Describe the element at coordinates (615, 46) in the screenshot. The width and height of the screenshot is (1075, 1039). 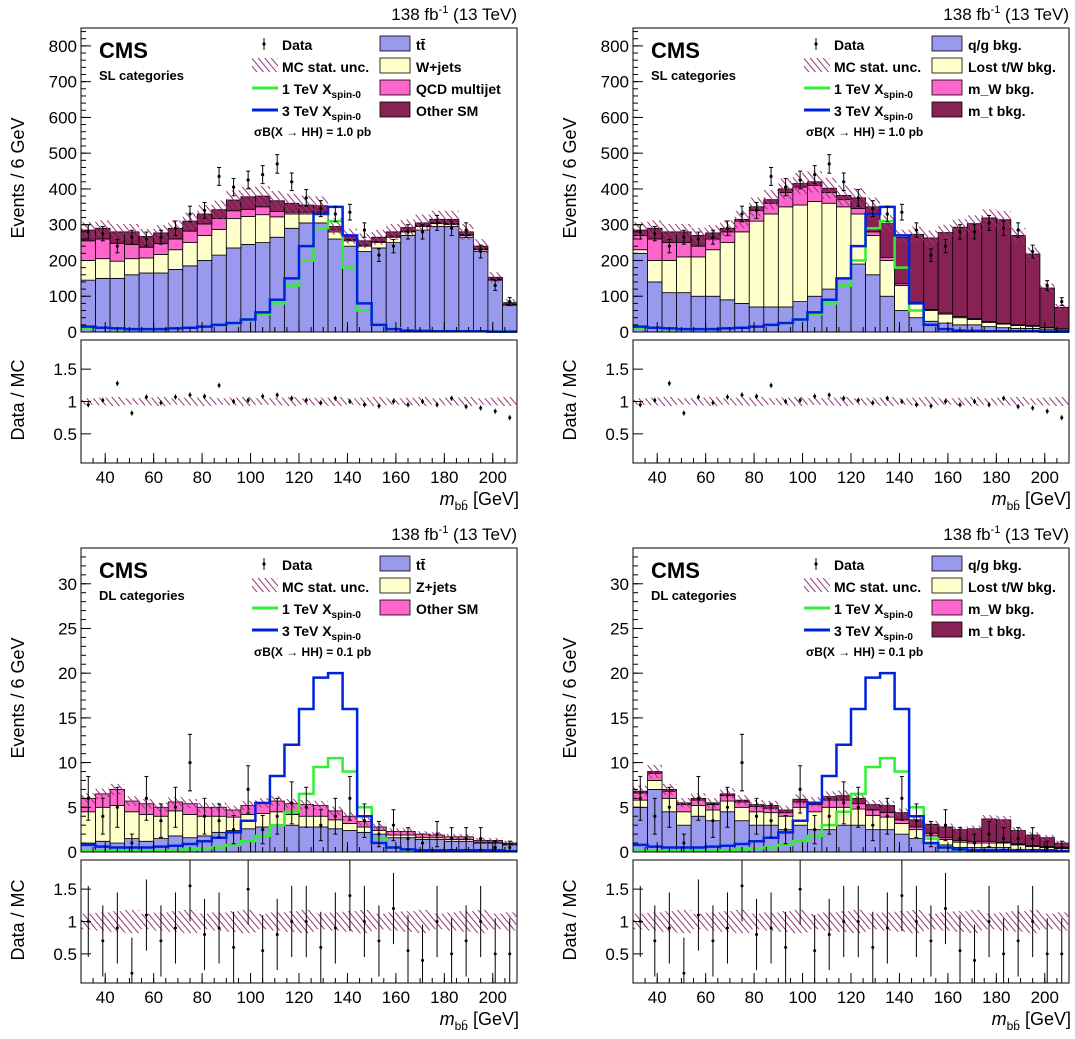
I see `y-tick-label: 800` at that location.